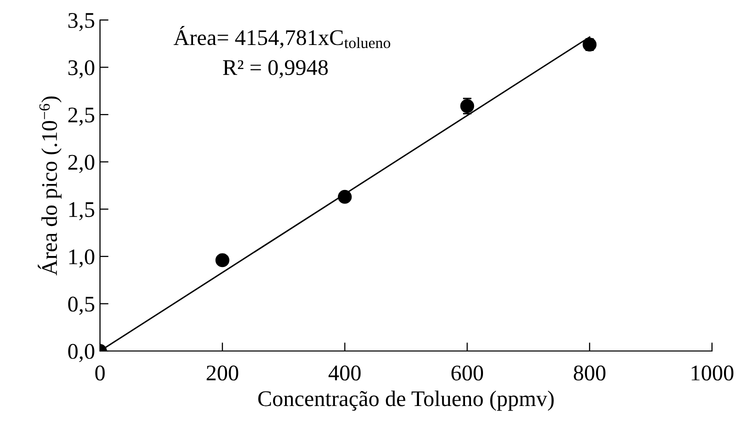  Describe the element at coordinates (81, 353) in the screenshot. I see `y-tick-label: 0,0` at that location.